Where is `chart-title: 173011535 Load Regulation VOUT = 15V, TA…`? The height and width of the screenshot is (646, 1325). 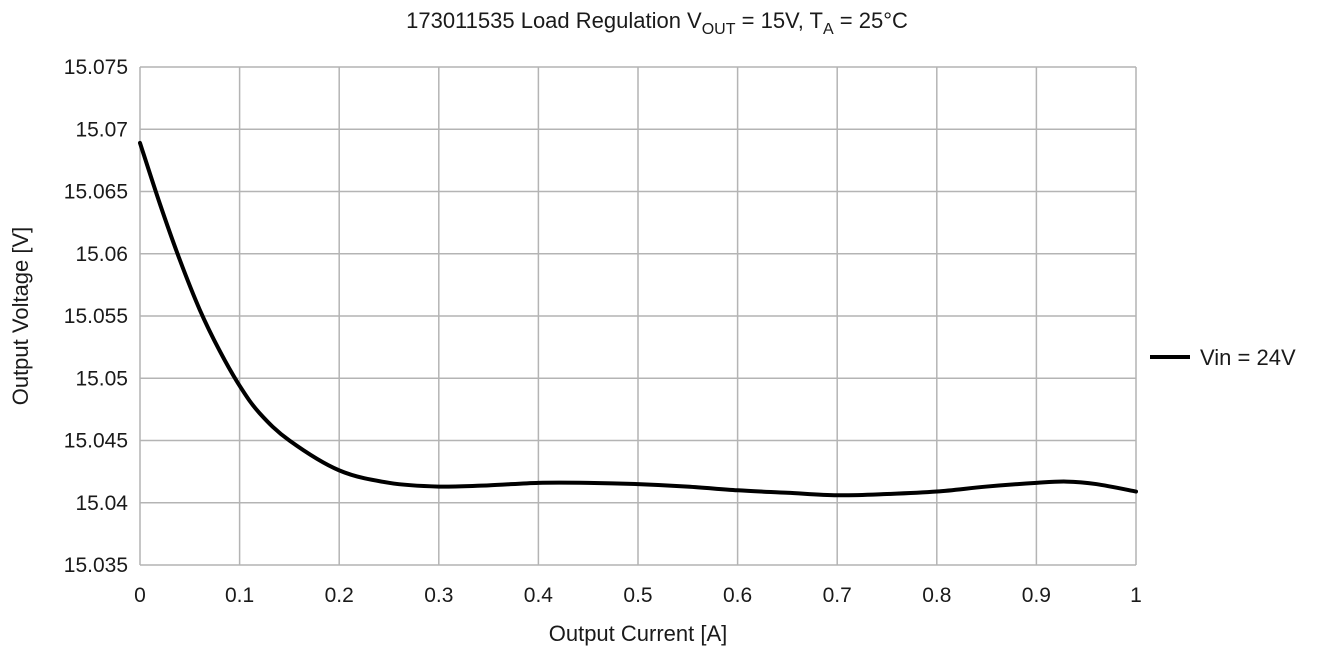
chart-title: 173011535 Load Regulation VOUT = 15V, TA… is located at coordinates (657, 23).